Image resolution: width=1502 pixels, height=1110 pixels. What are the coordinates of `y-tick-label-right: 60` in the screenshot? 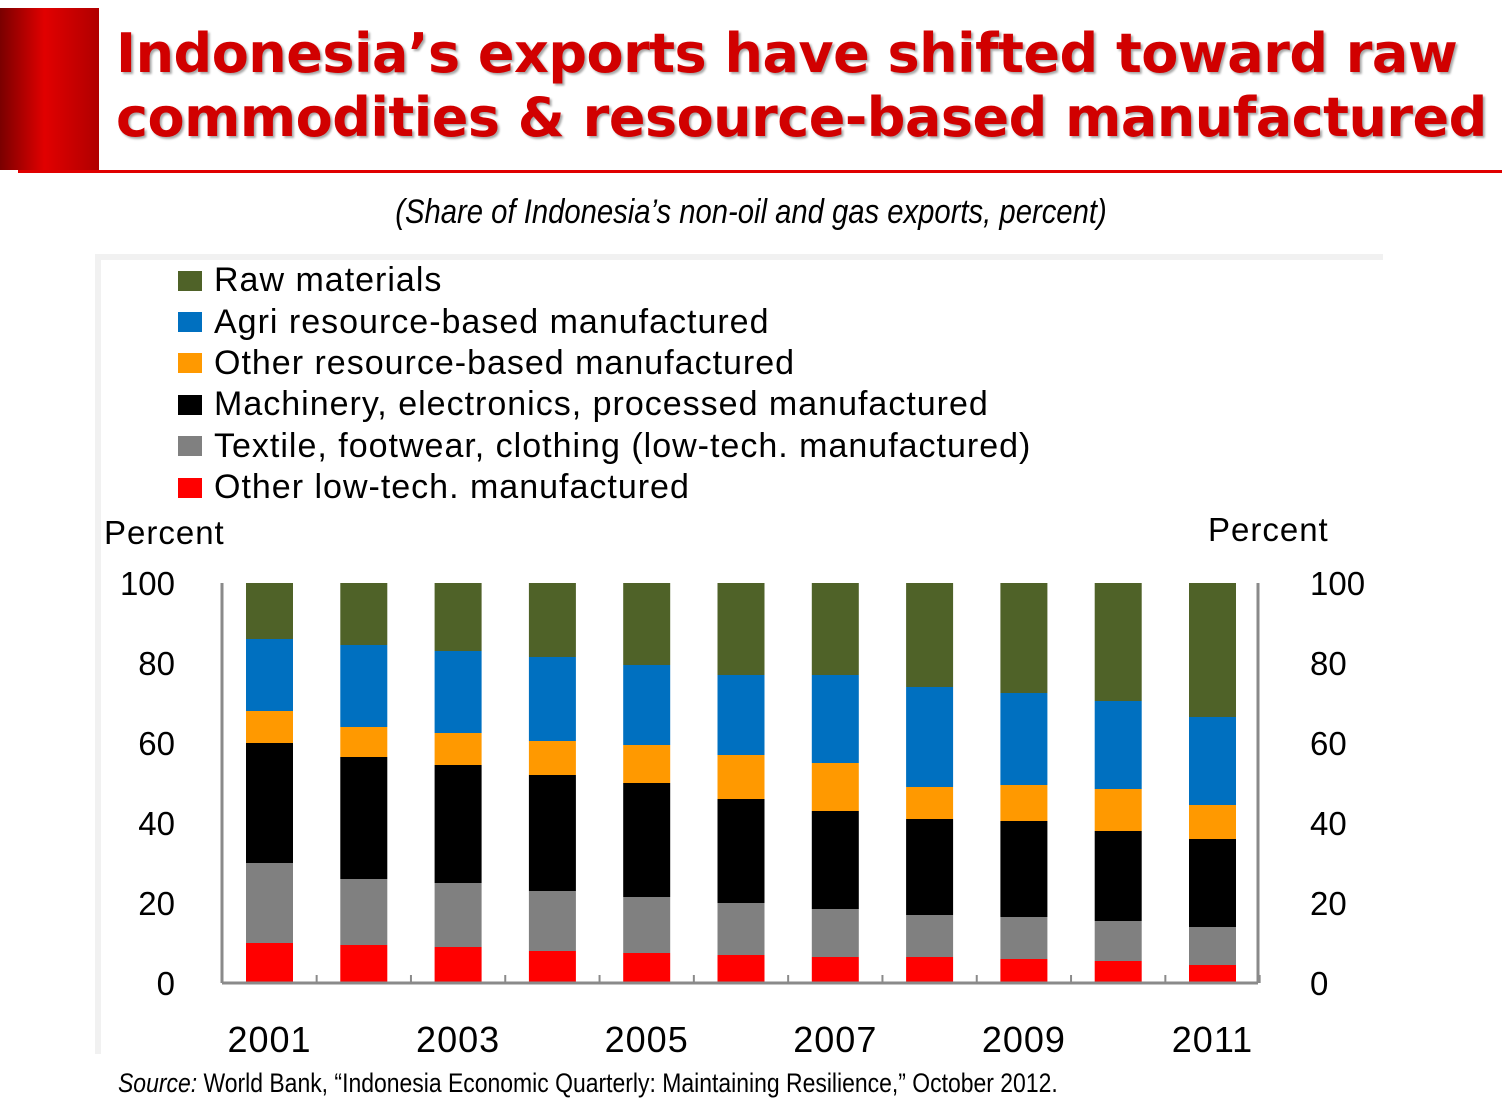 It's located at (1328, 743).